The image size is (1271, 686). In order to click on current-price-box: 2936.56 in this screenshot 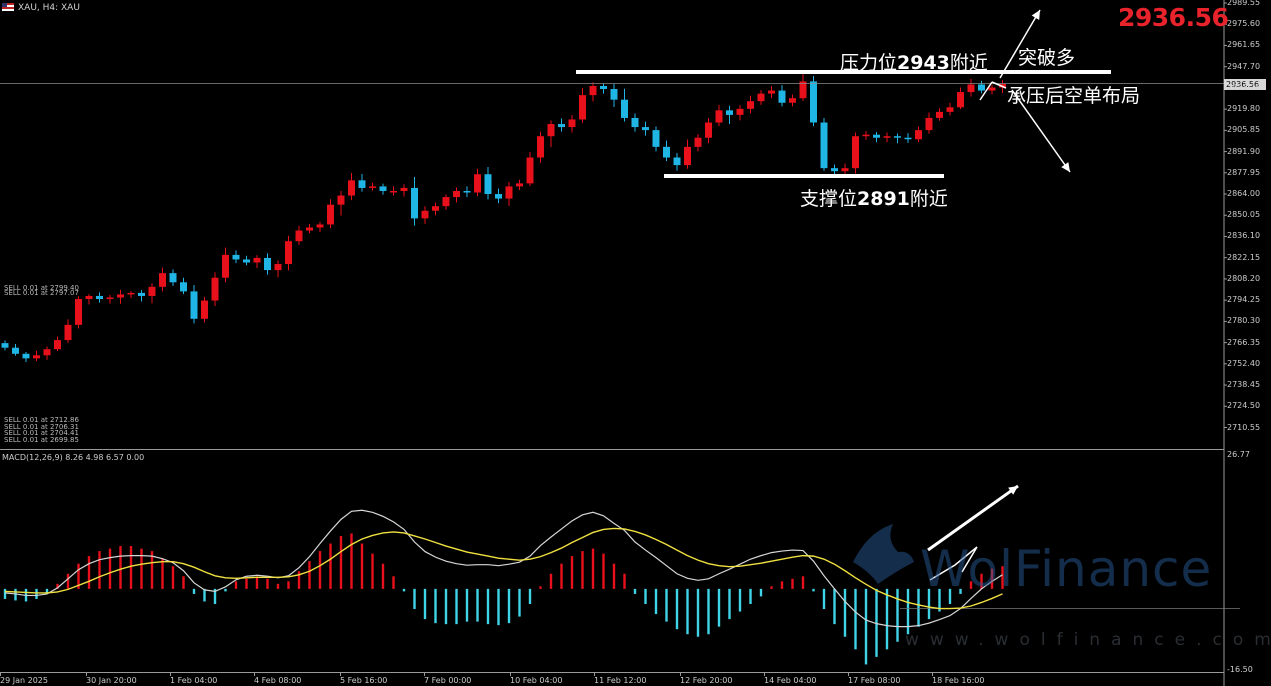, I will do `click(1245, 84)`.